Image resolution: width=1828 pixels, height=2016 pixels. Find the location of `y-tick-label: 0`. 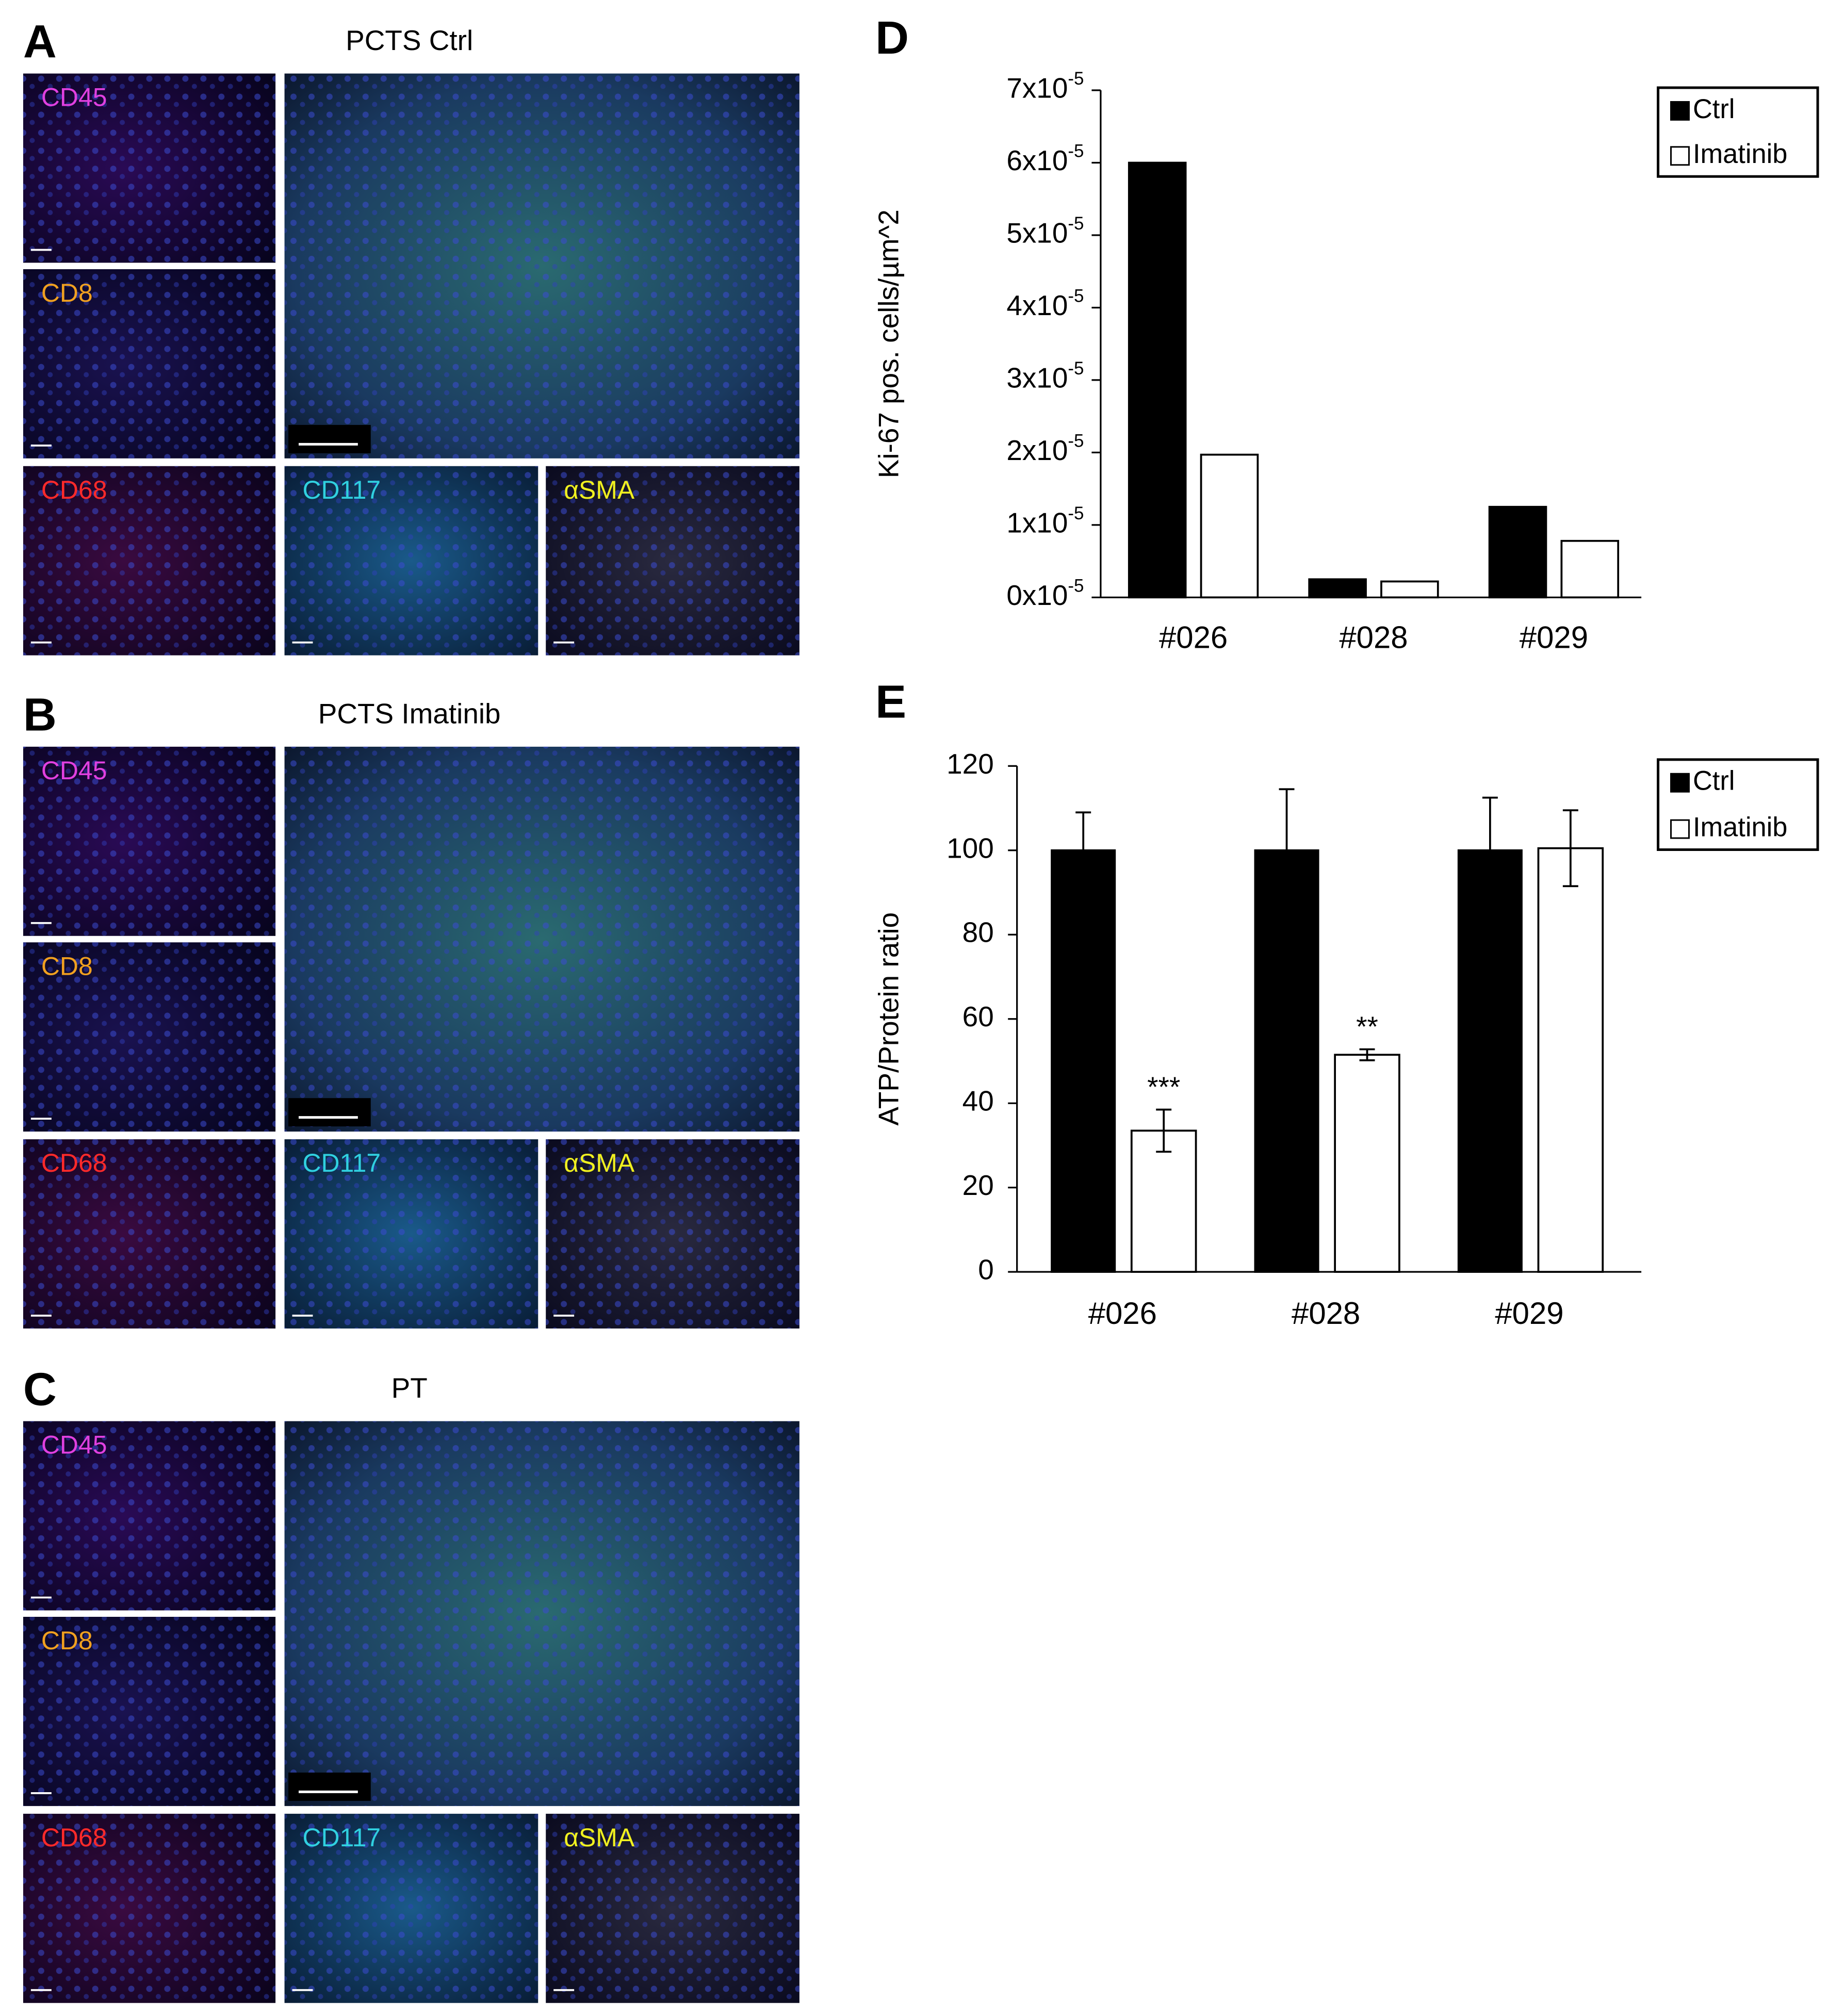

y-tick-label: 0 is located at coordinates (986, 1270).